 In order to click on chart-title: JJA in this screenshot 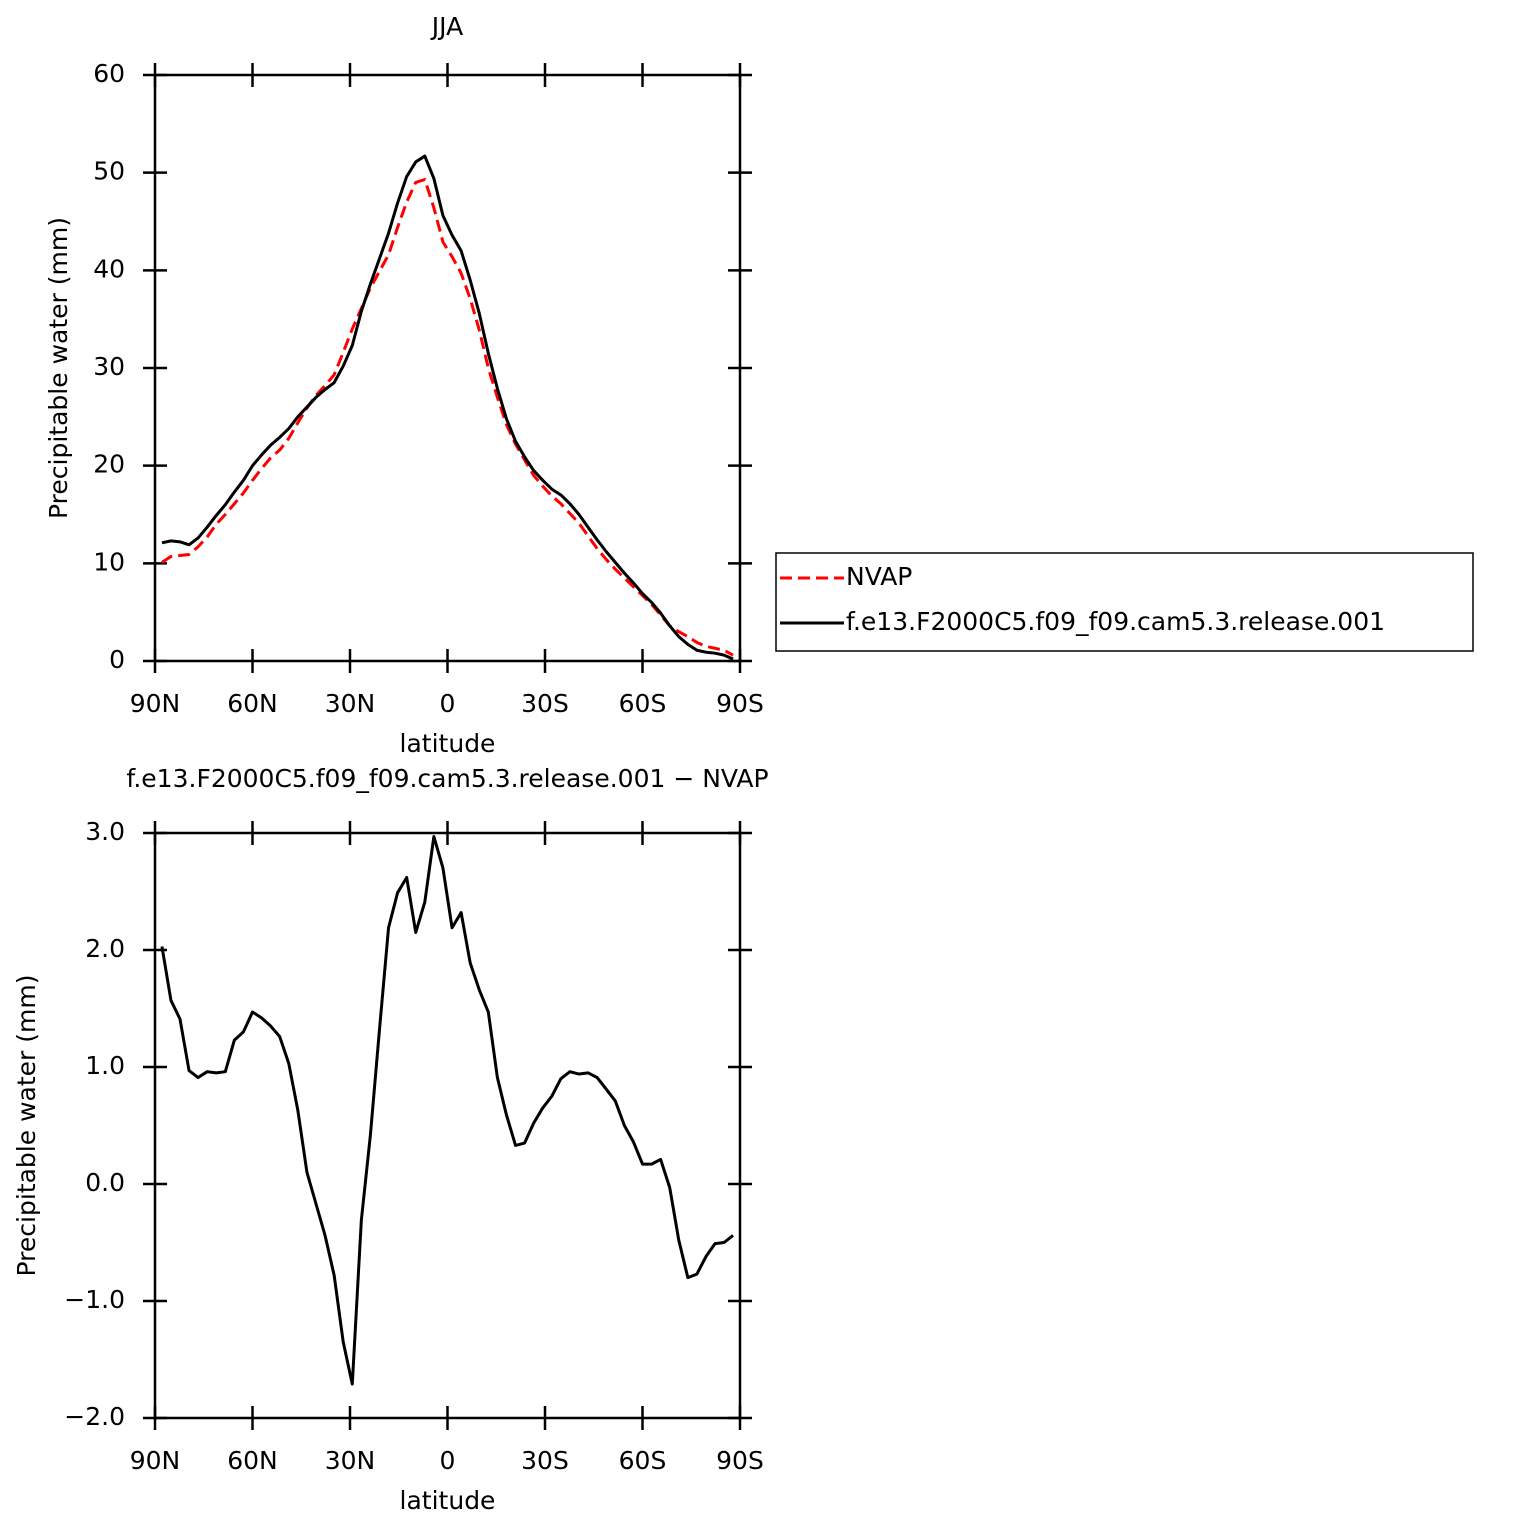, I will do `click(446, 26)`.